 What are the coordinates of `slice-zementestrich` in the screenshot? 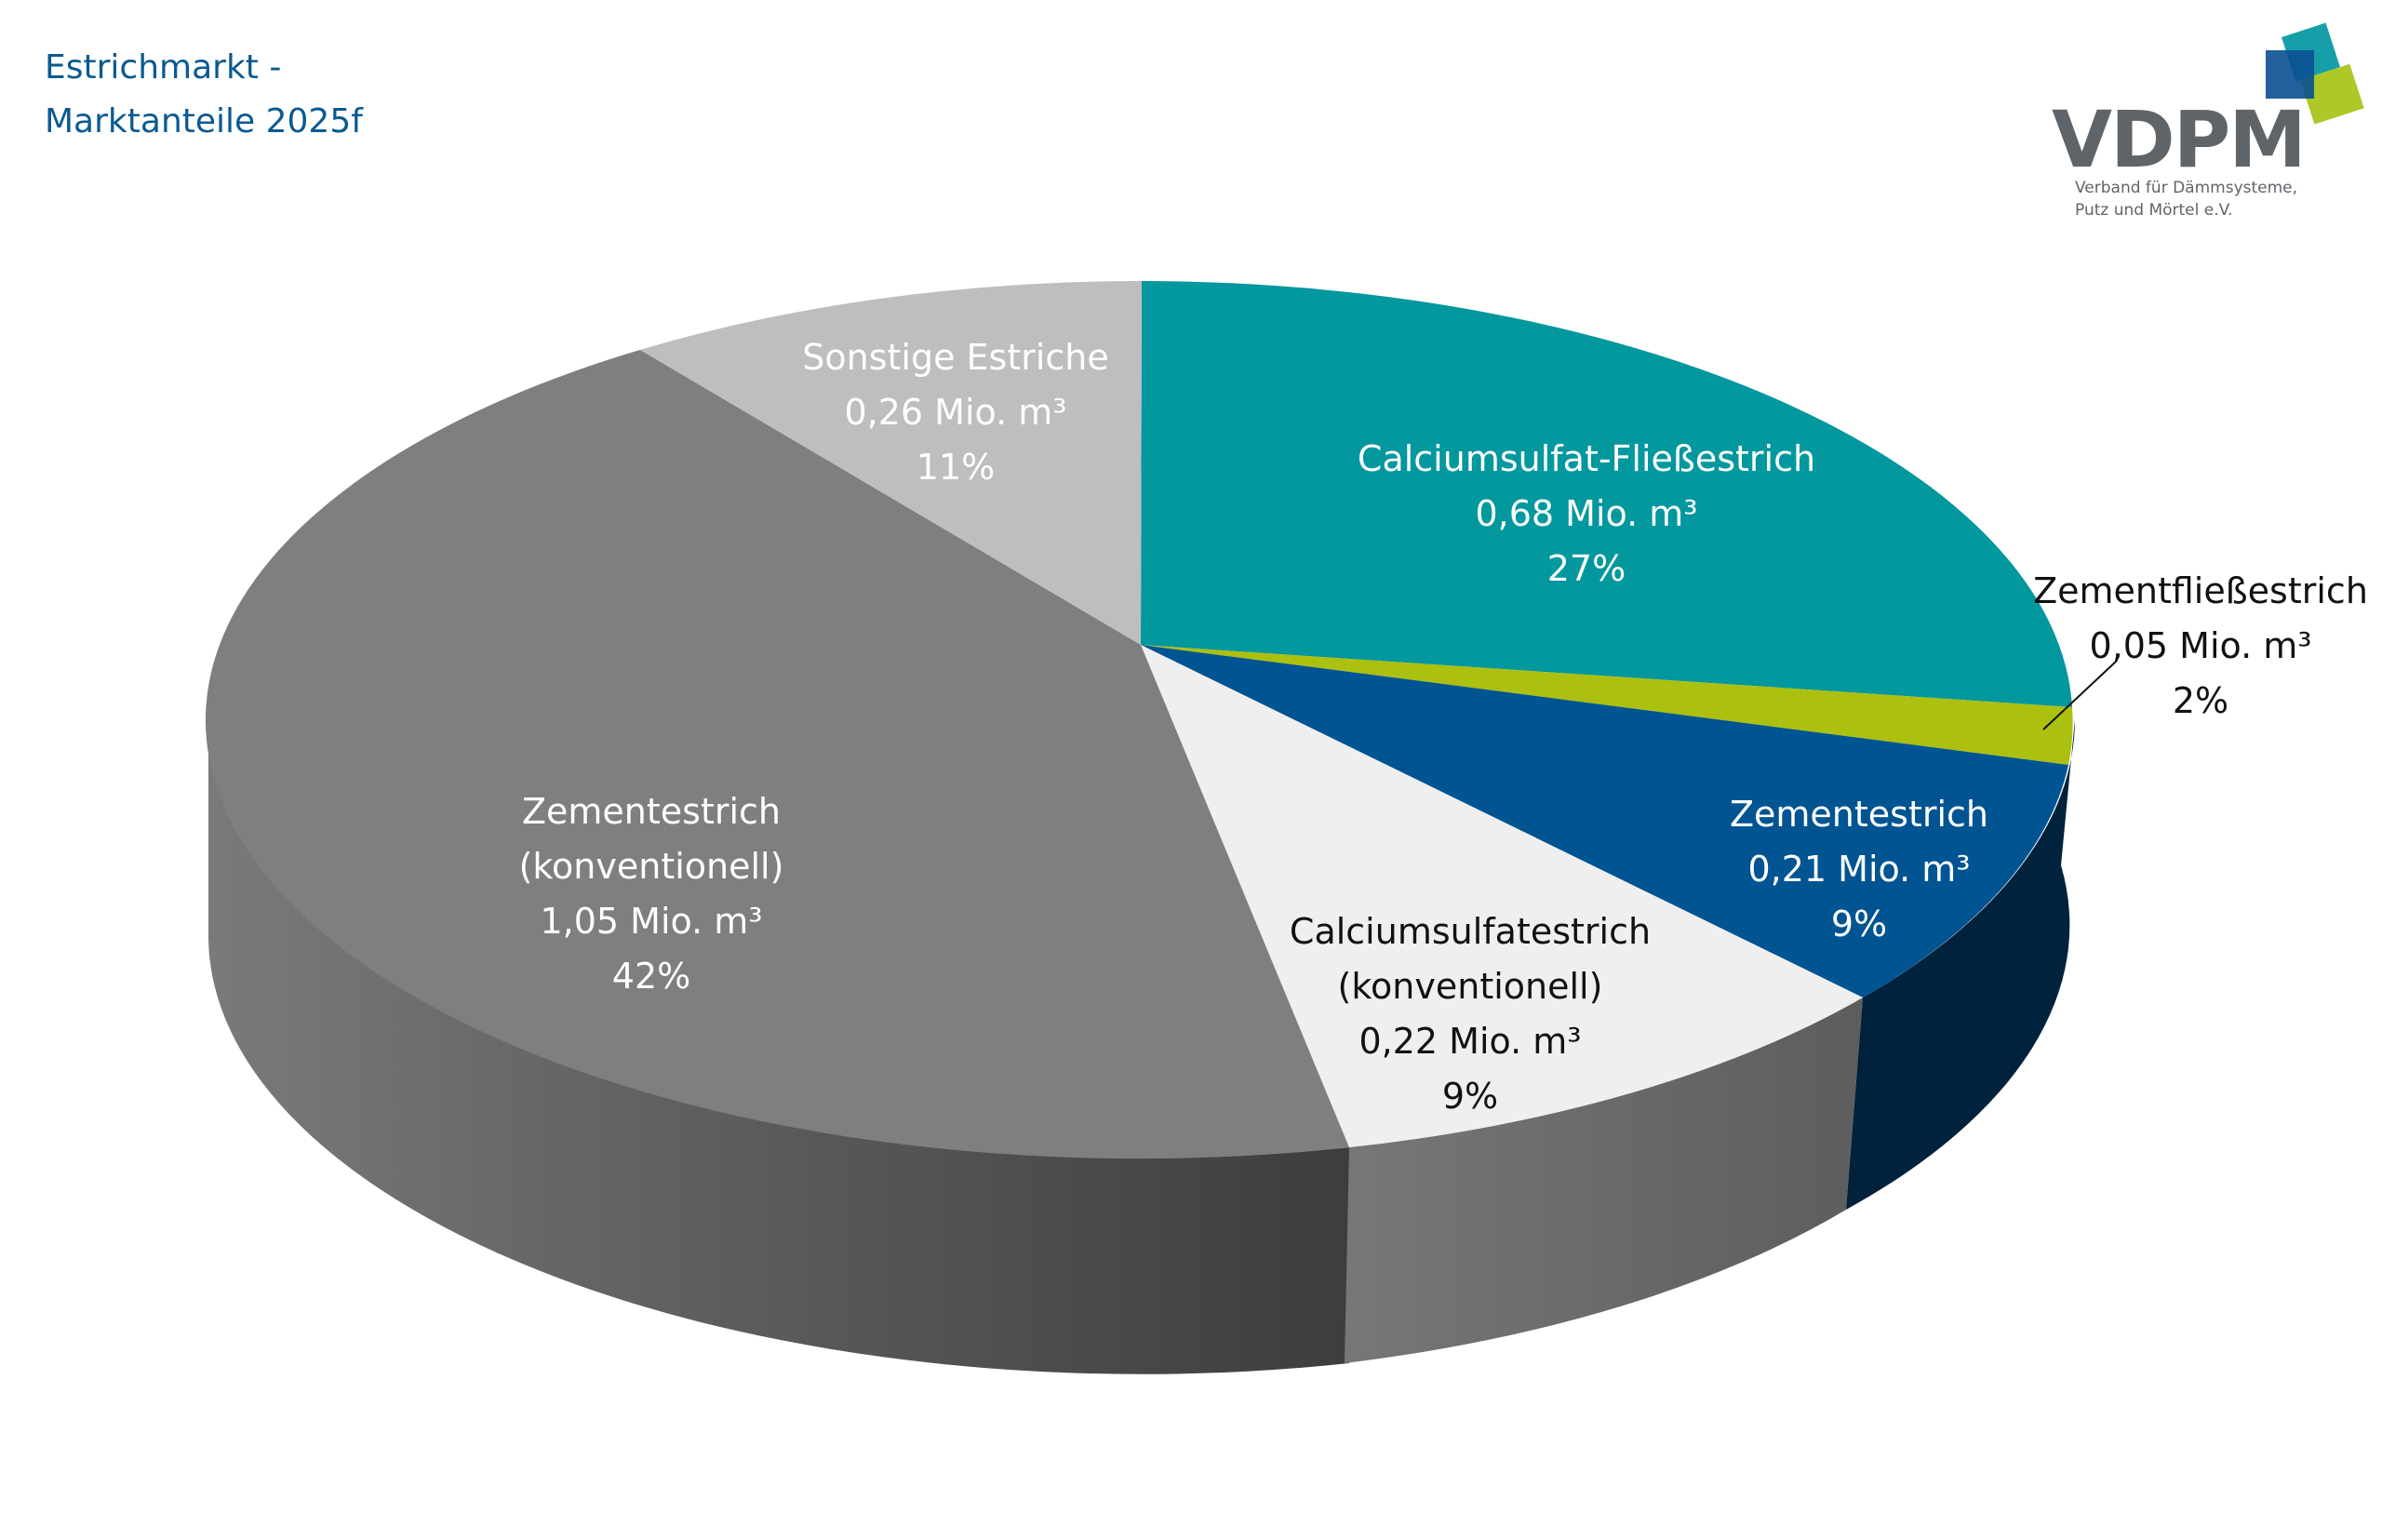 It's located at (1604, 822).